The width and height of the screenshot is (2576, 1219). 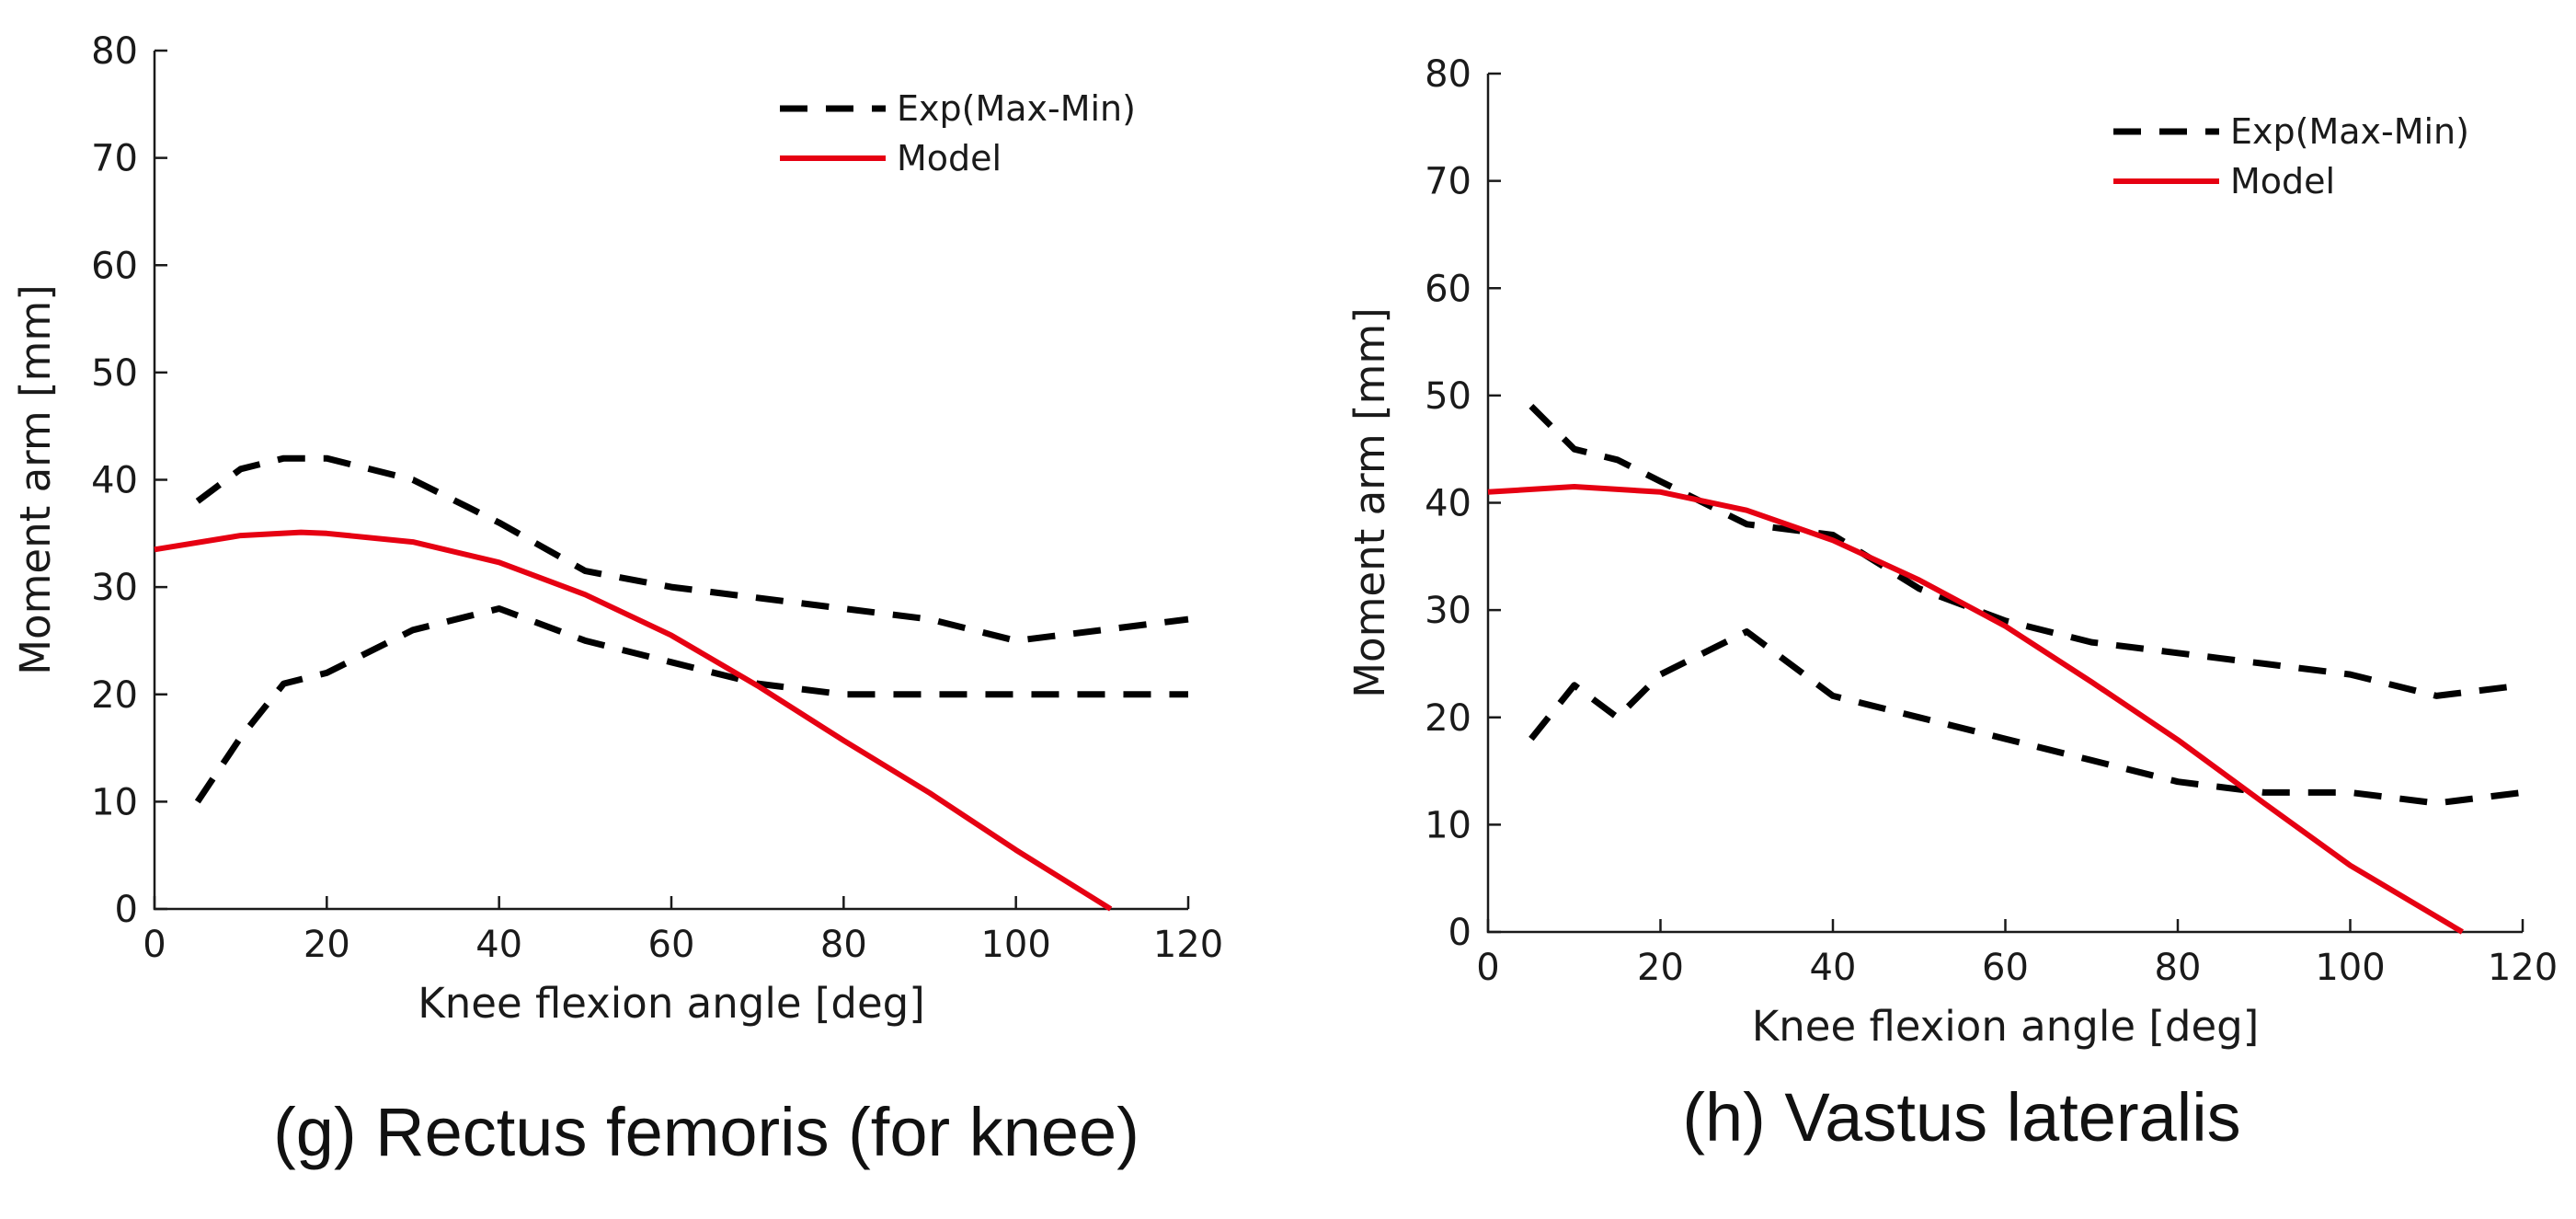 I want to click on chart-caption: (h) Vastus lateralis, so click(x=1961, y=1117).